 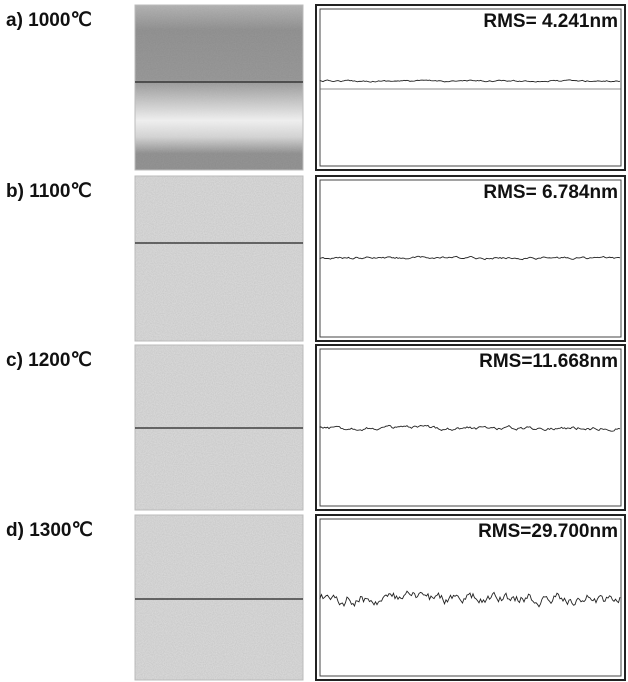 I want to click on panel-label: d) 1300℃, so click(x=49, y=530).